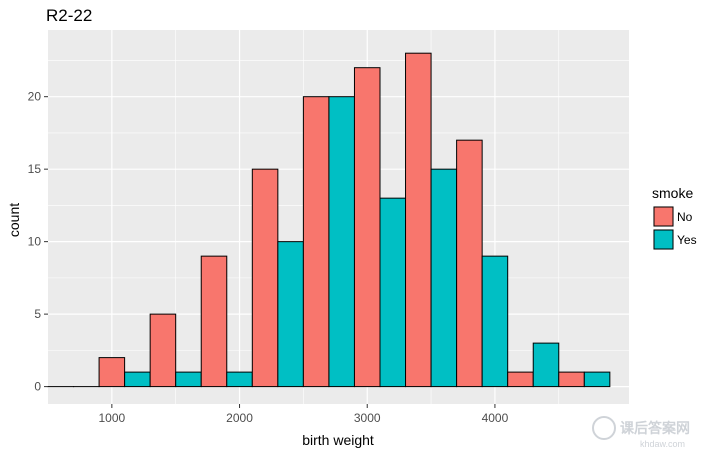 This screenshot has height=460, width=714. I want to click on y-tick-label: 10, so click(35, 242).